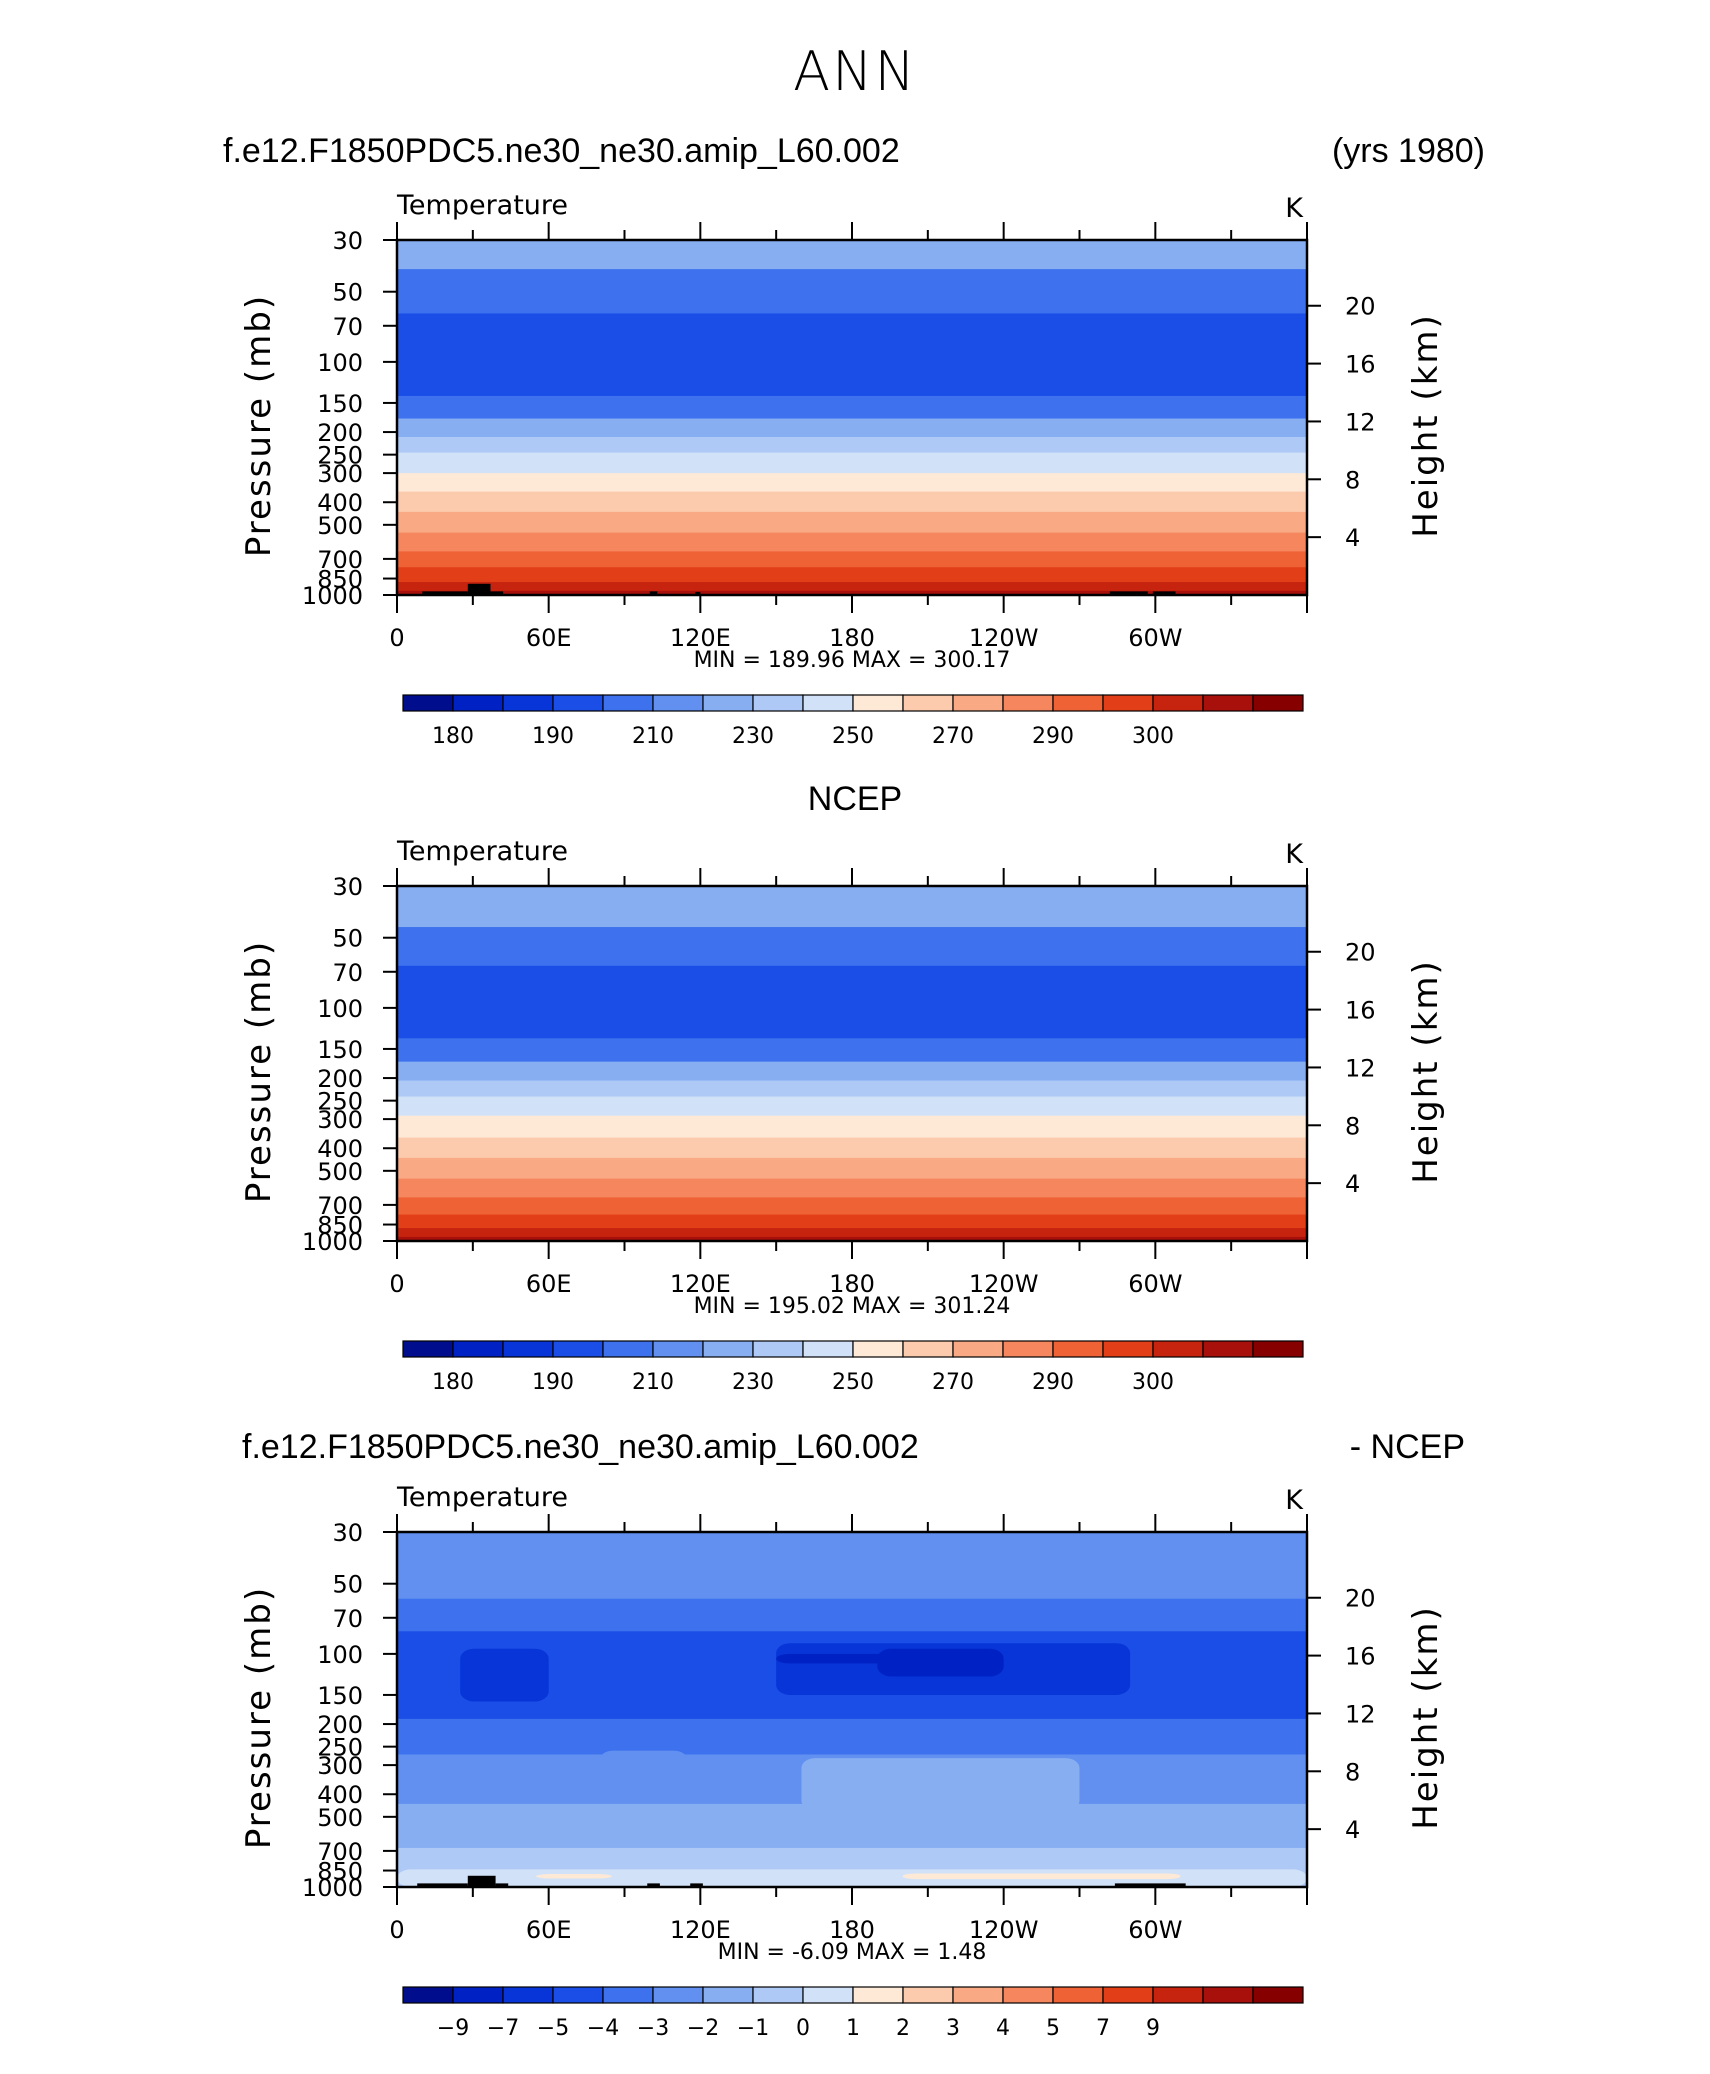 Image resolution: width=1710 pixels, height=2074 pixels. Describe the element at coordinates (1408, 151) in the screenshot. I see `panel1-years: (yrs 1980)` at that location.